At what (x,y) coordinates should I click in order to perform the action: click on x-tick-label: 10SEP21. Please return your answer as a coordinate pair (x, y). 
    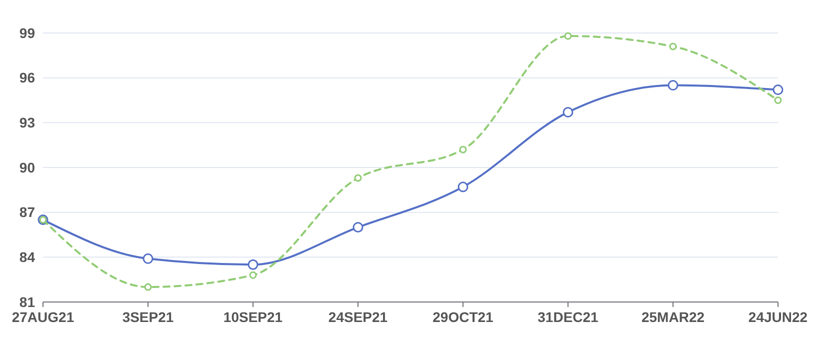
    Looking at the image, I should click on (253, 317).